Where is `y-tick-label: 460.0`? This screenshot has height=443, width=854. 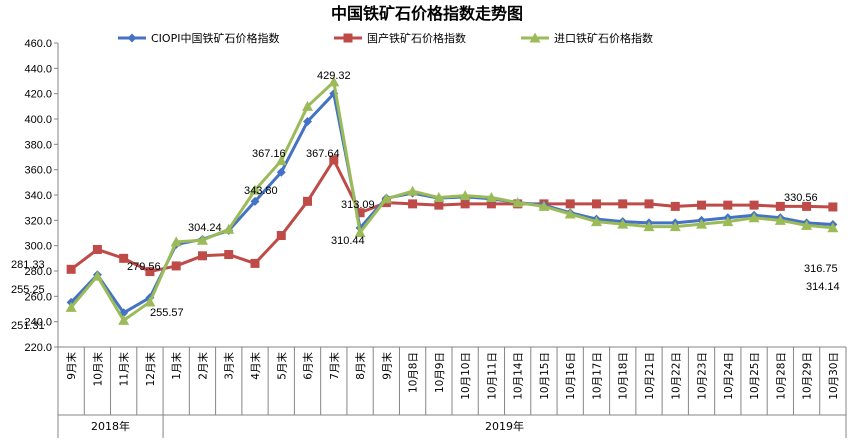 y-tick-label: 460.0 is located at coordinates (38, 44).